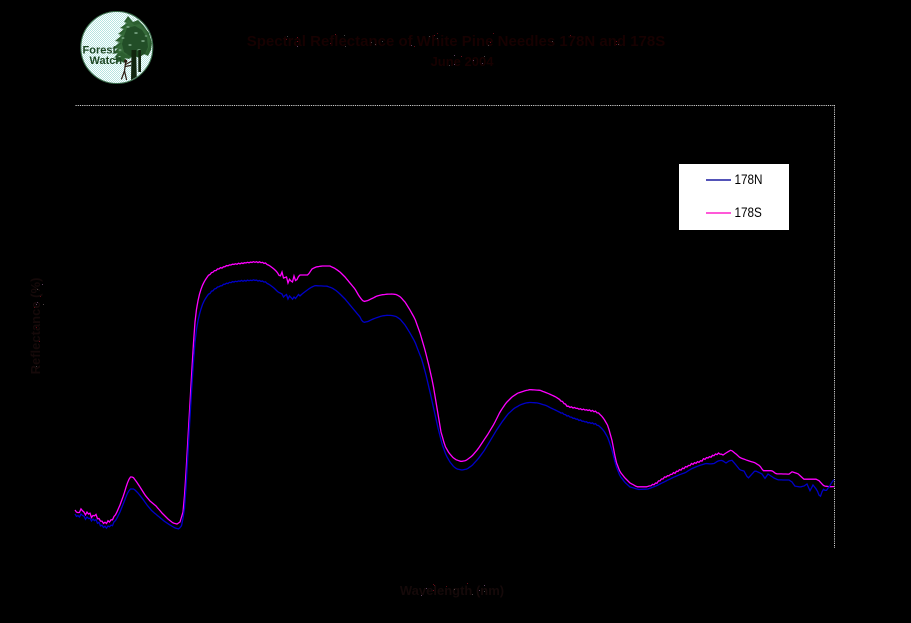 This screenshot has width=911, height=623. I want to click on svg-text: Watch, so click(106, 61).